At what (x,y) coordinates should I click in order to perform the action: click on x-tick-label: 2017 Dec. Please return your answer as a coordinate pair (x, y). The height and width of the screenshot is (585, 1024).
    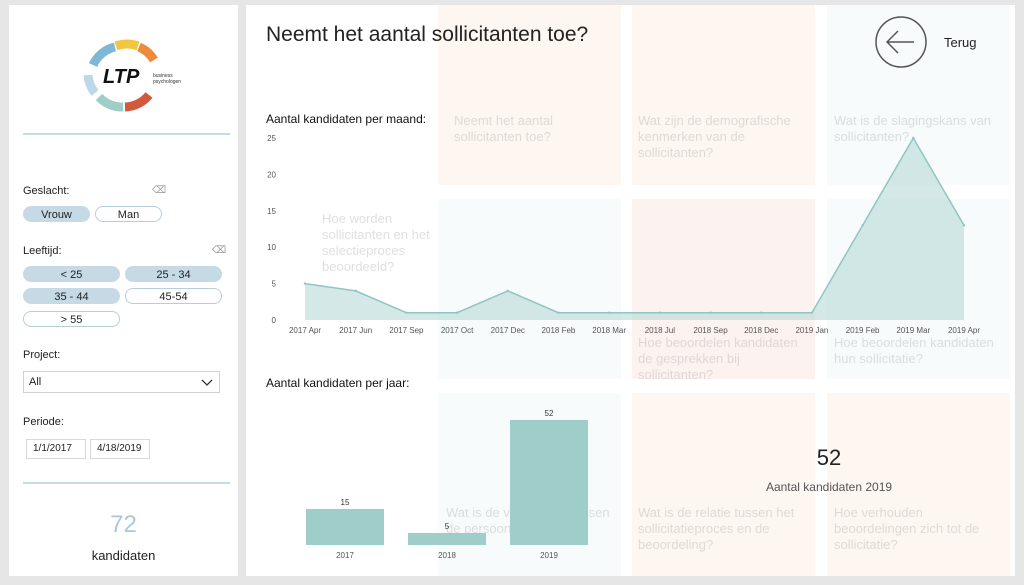
    Looking at the image, I should click on (508, 330).